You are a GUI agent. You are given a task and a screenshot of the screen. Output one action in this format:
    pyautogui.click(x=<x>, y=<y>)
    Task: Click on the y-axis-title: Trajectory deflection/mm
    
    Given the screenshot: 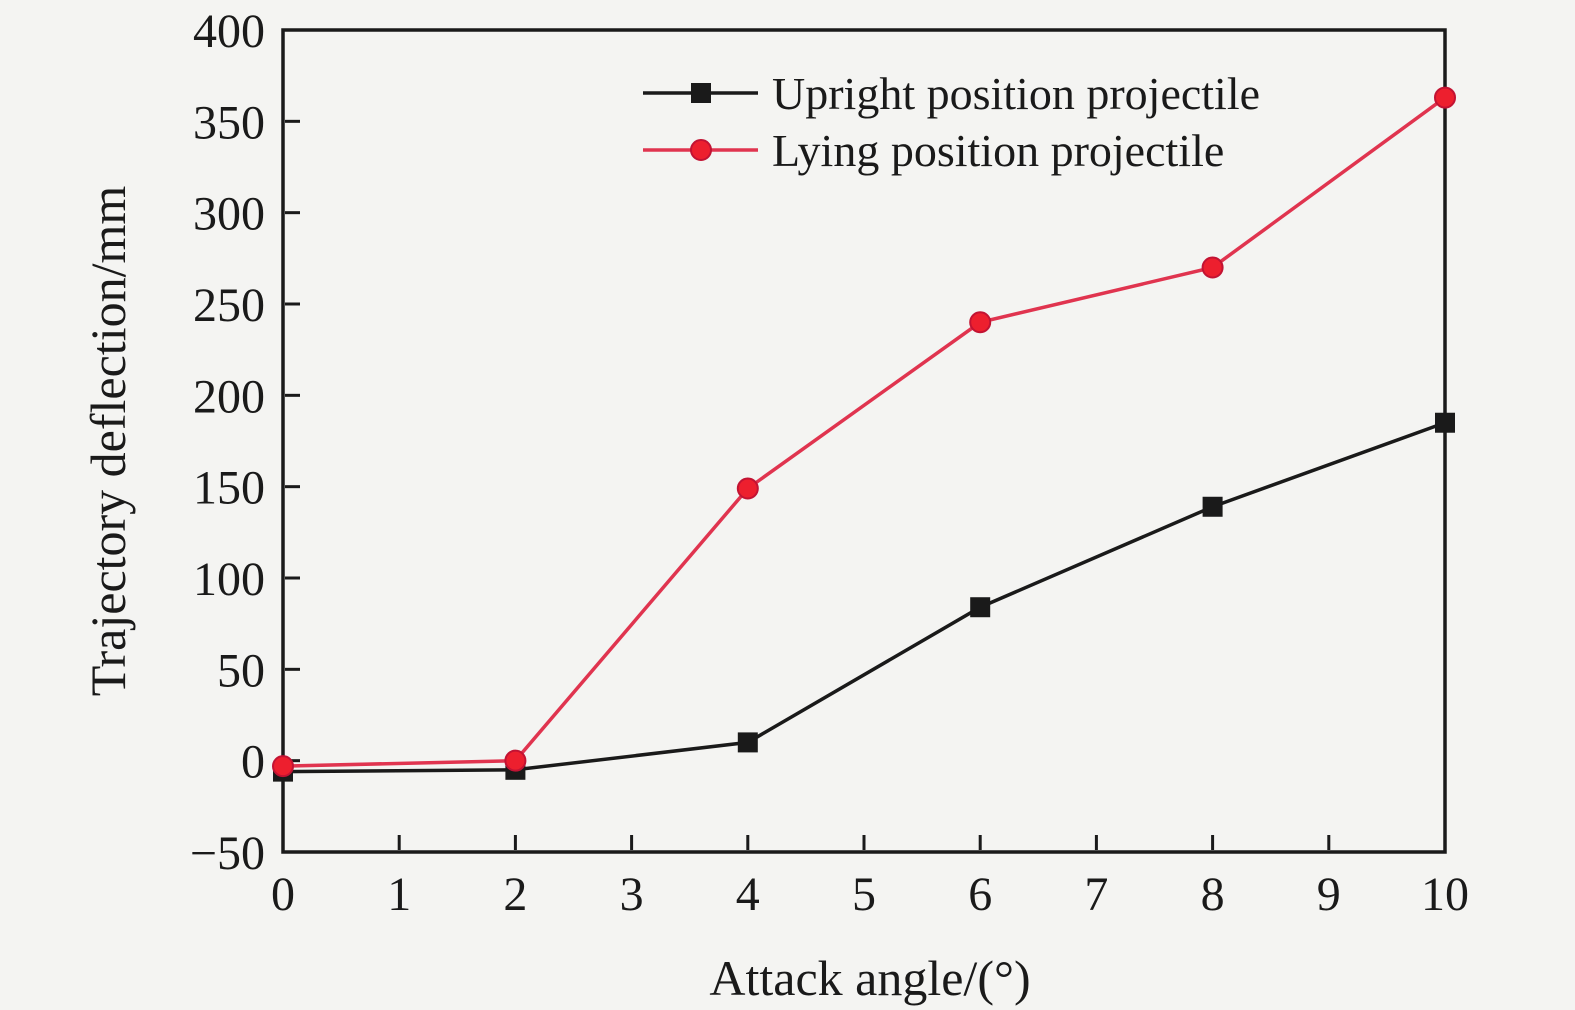 What is the action you would take?
    pyautogui.click(x=108, y=441)
    